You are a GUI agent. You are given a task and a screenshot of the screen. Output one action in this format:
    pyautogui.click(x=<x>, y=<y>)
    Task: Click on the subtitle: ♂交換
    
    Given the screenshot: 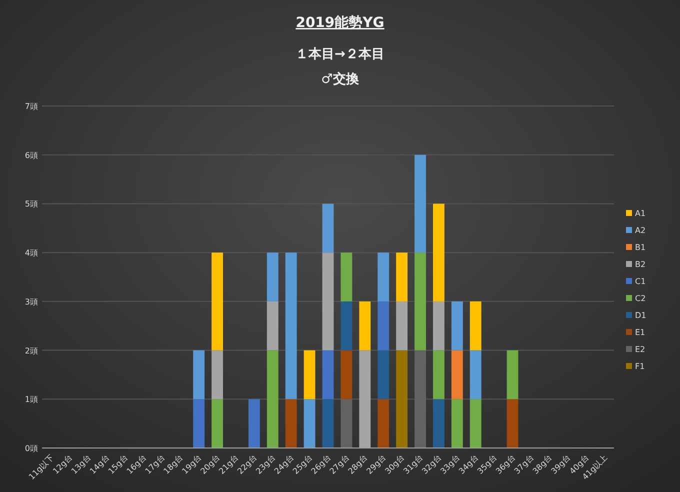 What is the action you would take?
    pyautogui.click(x=340, y=79)
    